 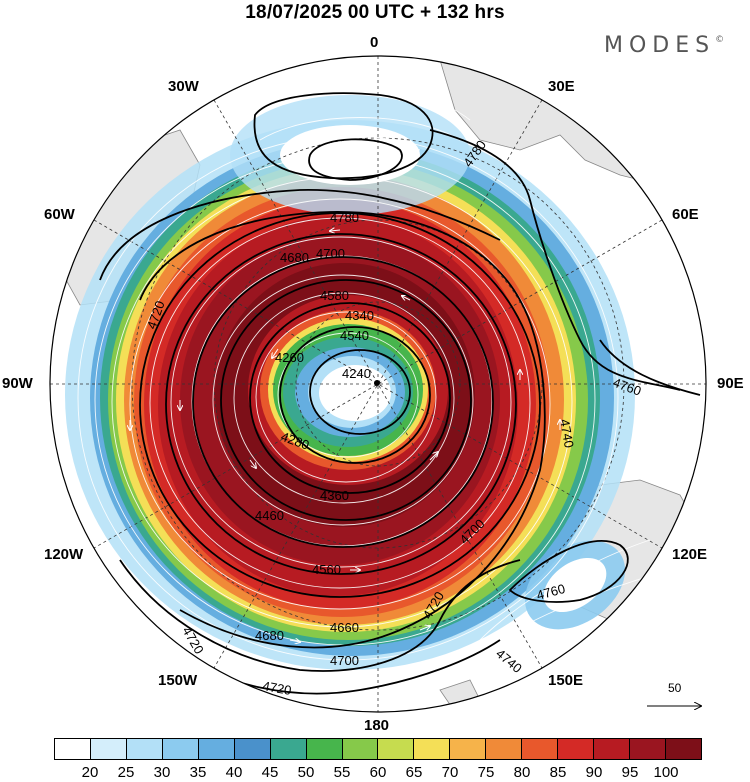 I want to click on low-center-dot, so click(x=377, y=383).